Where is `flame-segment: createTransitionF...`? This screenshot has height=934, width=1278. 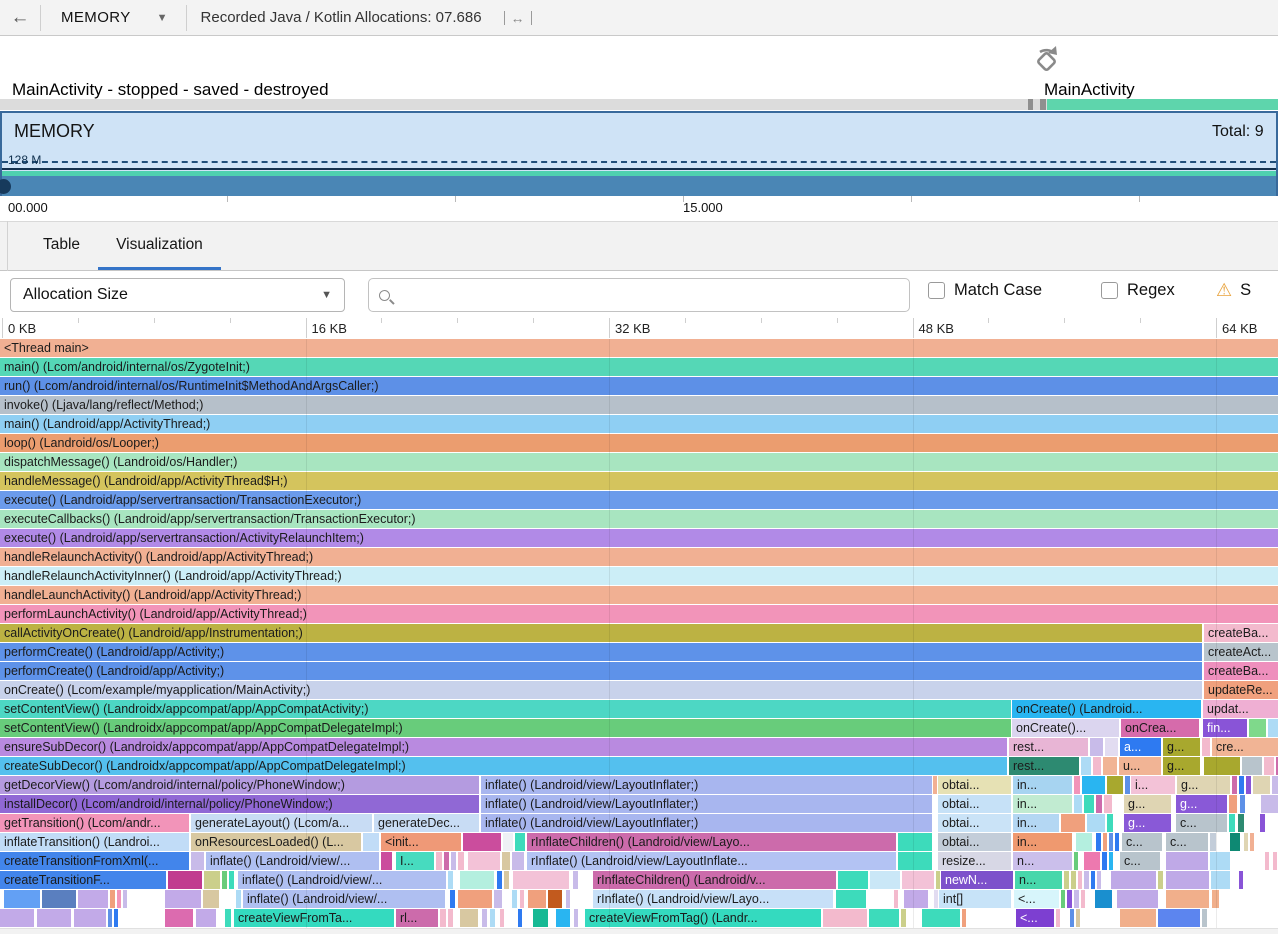 flame-segment: createTransitionF... is located at coordinates (83, 880).